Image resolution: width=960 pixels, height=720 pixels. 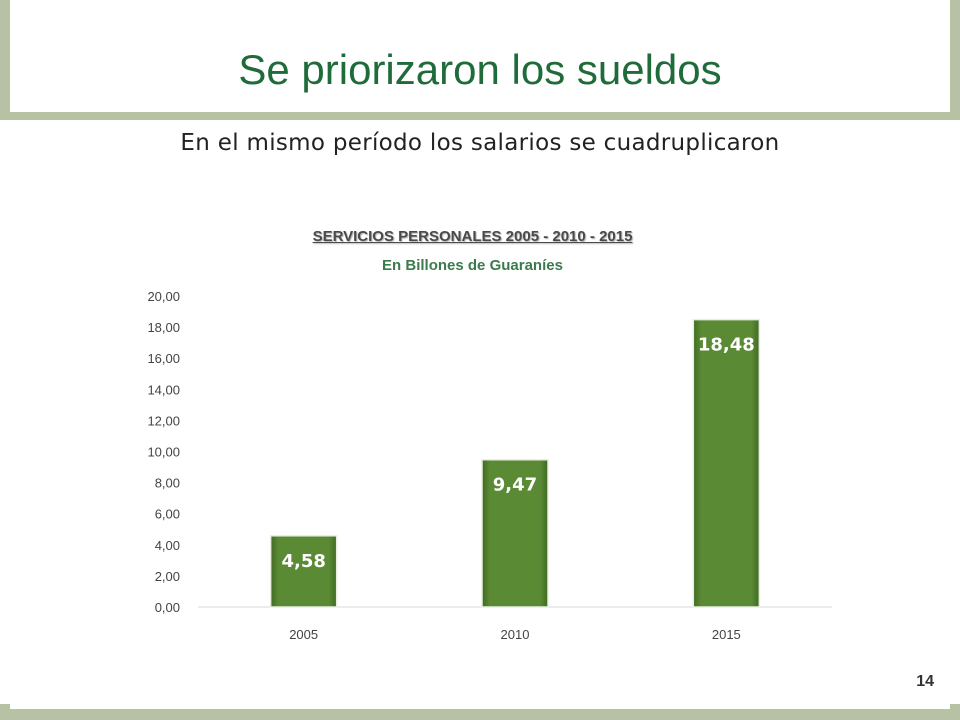 What do you see at coordinates (167, 576) in the screenshot?
I see `y-tick-label: 2,00` at bounding box center [167, 576].